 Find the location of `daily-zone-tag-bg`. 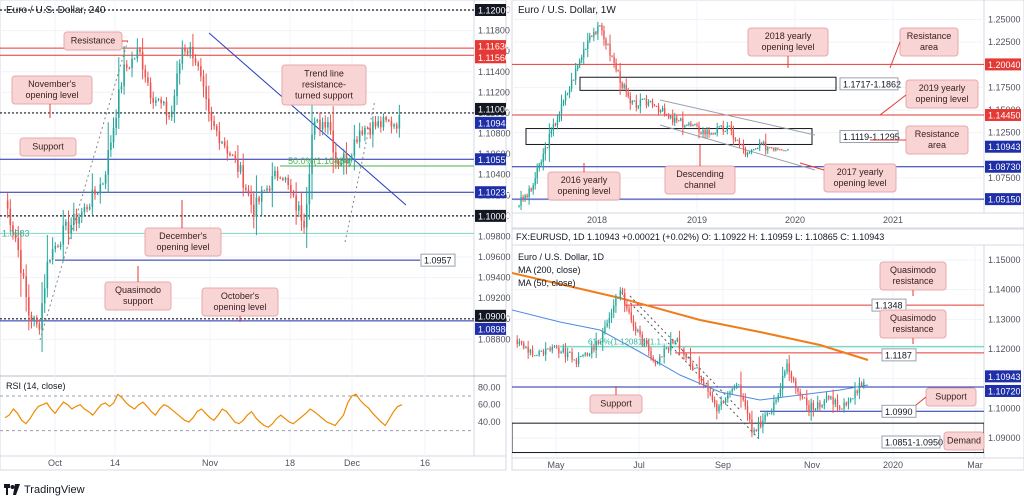

daily-zone-tag-bg is located at coordinates (911, 442).